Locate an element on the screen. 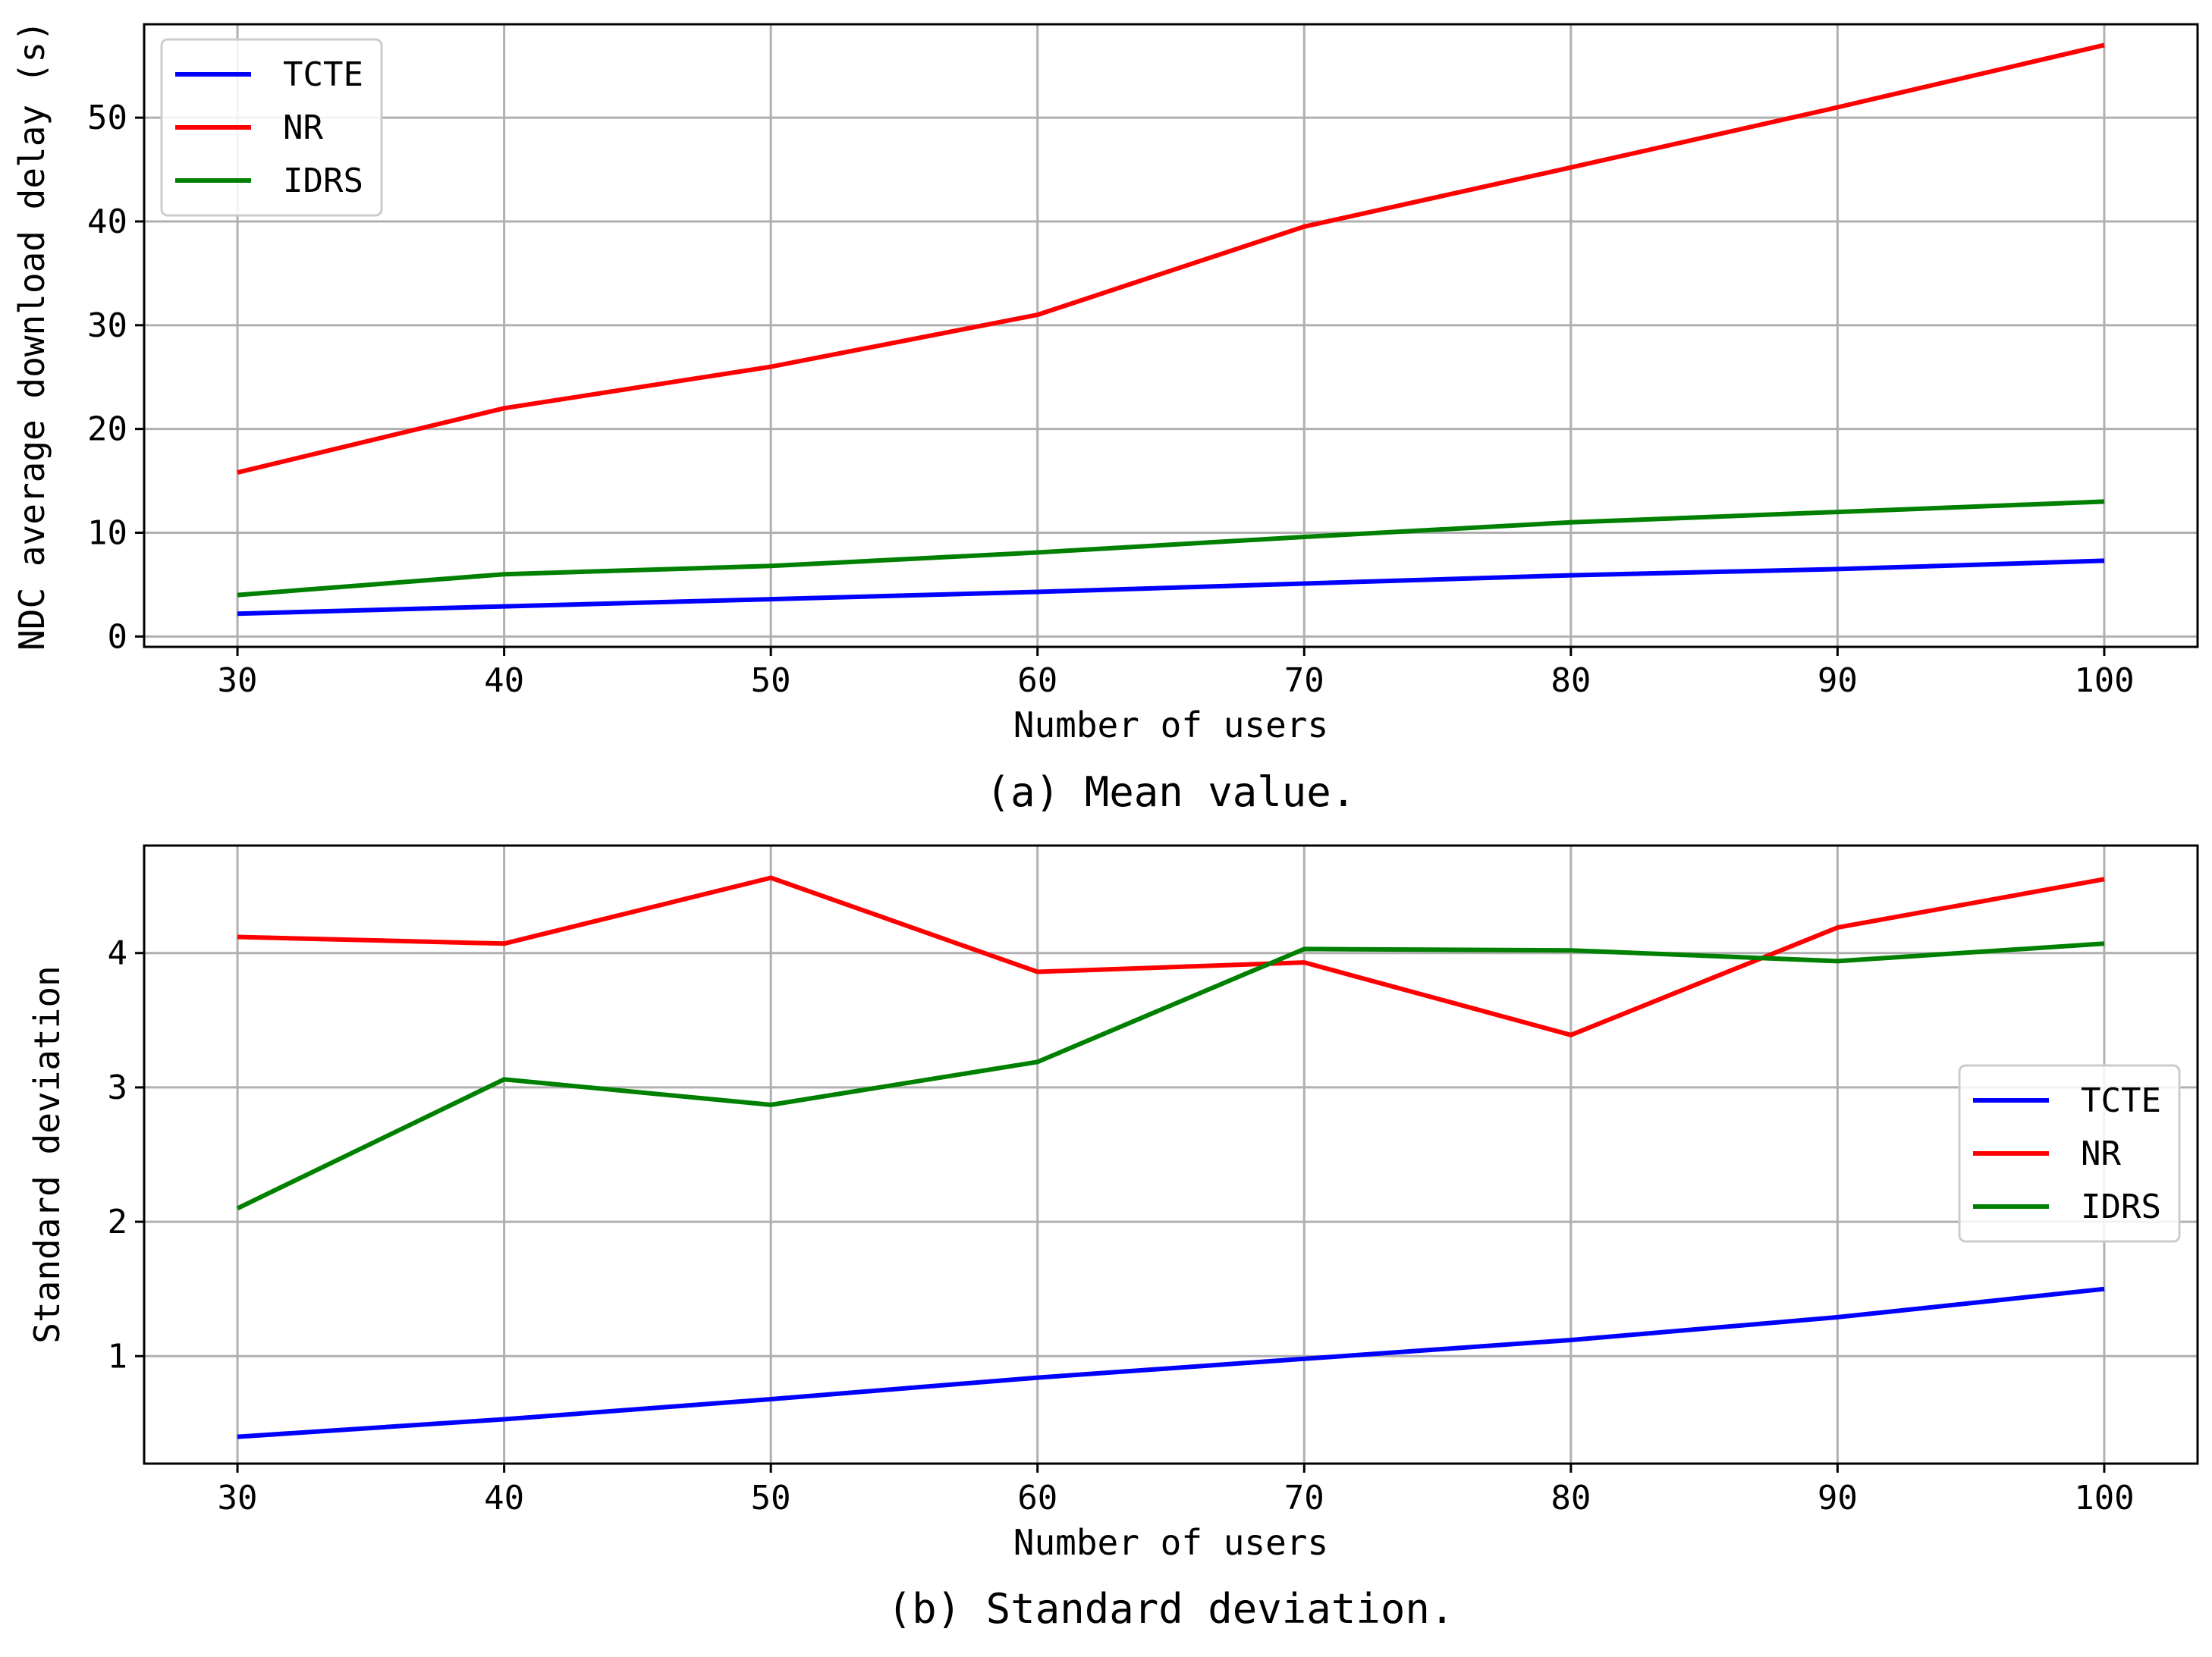 The height and width of the screenshot is (1657, 2212). y-tick-label: 50 is located at coordinates (107, 118).